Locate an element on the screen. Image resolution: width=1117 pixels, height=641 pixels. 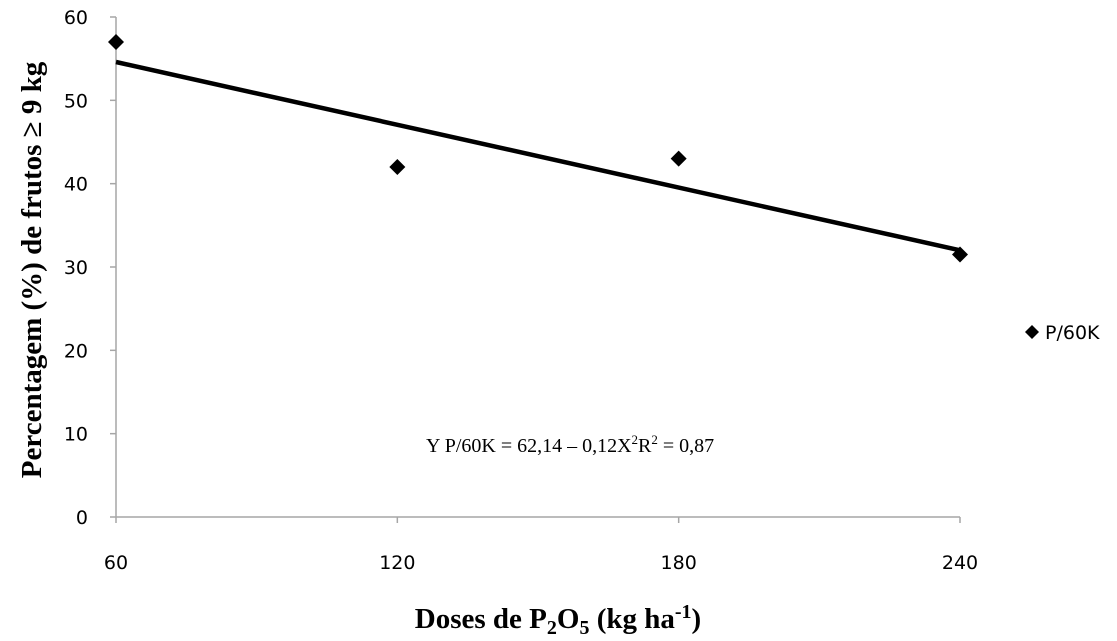
y-tick-label: 20 is located at coordinates (76, 351).